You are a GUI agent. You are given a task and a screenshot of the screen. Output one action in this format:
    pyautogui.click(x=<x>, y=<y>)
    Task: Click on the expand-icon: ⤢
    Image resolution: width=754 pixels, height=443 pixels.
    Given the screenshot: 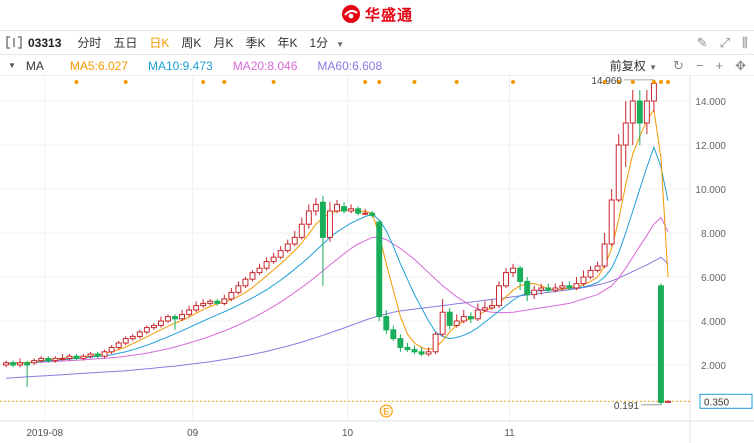 What is the action you would take?
    pyautogui.click(x=725, y=42)
    